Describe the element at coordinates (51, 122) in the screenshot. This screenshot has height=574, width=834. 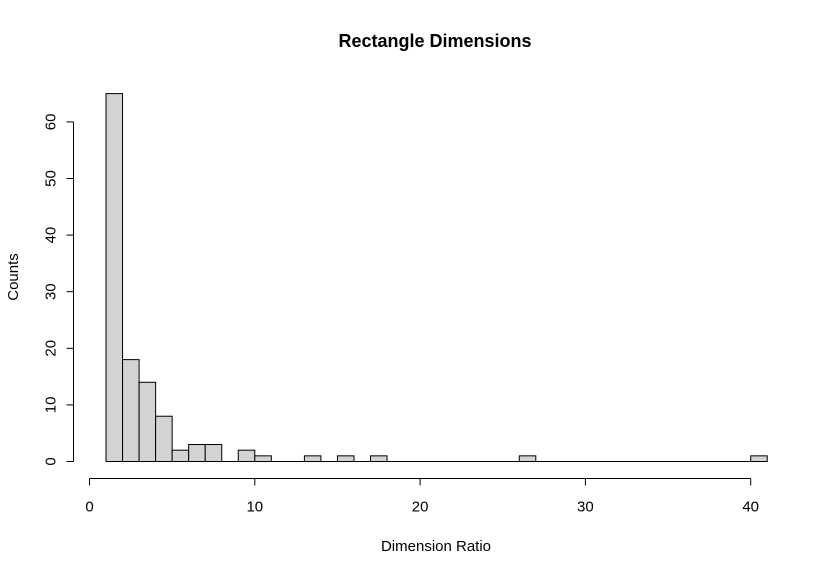
I see `y-tick-label: 60` at that location.